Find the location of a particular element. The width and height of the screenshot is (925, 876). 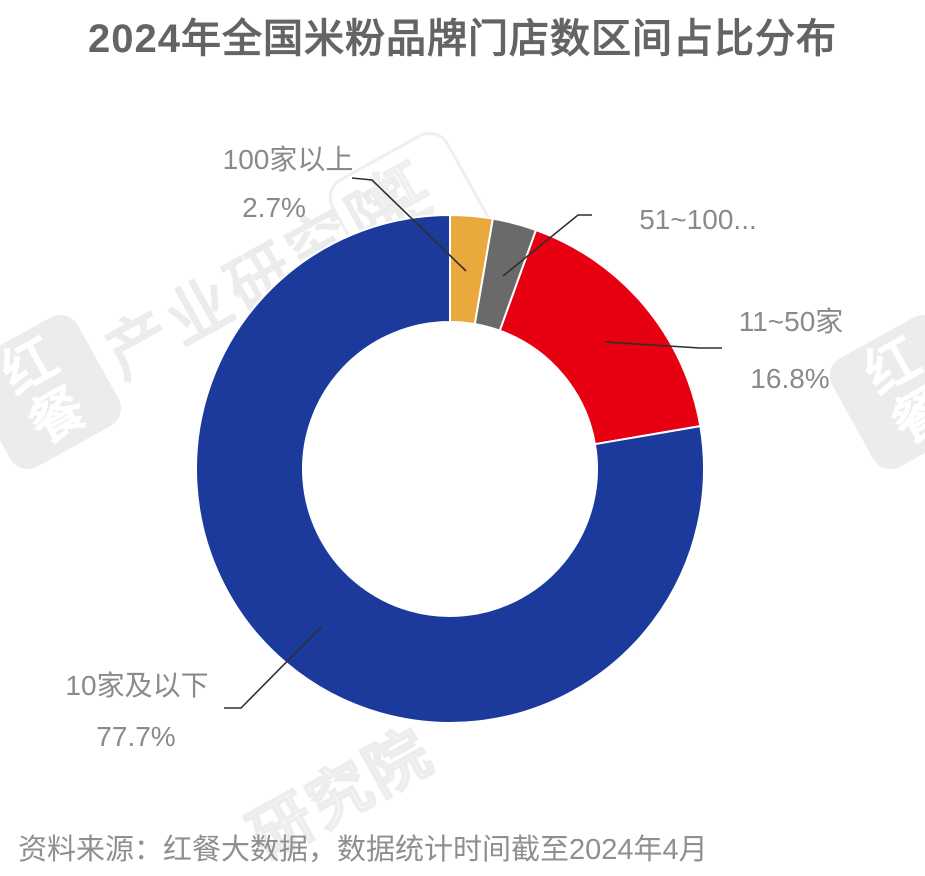

source-note: 资料来源：红餐大数据，数据统计时间截至2024年4月 is located at coordinates (363, 850).